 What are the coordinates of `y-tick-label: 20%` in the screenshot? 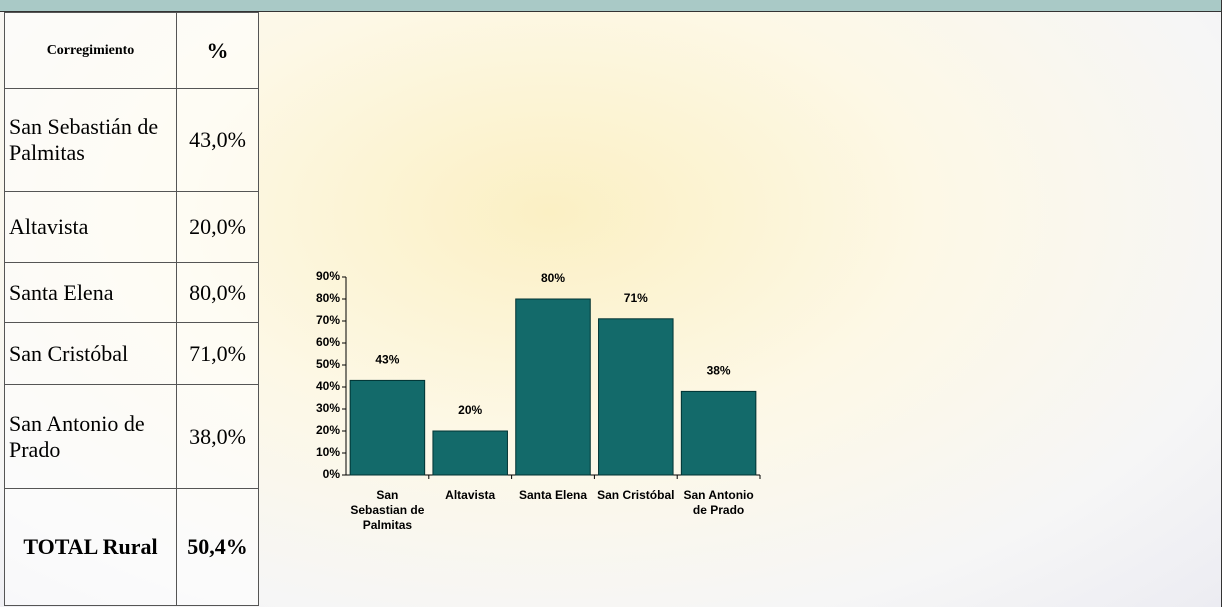 It's located at (328, 430).